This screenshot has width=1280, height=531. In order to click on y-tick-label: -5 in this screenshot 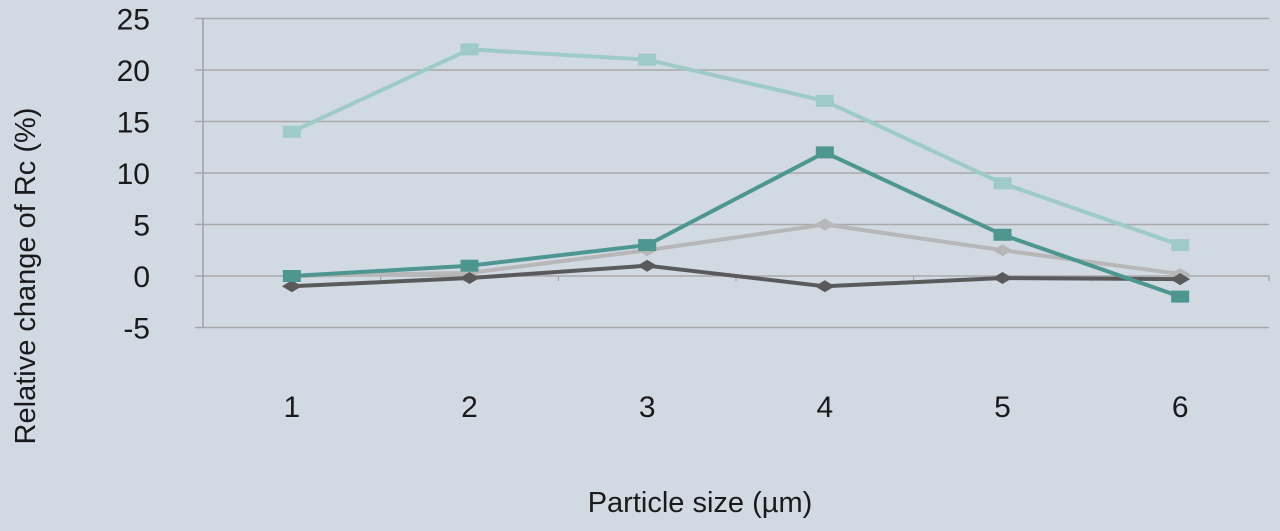, I will do `click(136, 329)`.